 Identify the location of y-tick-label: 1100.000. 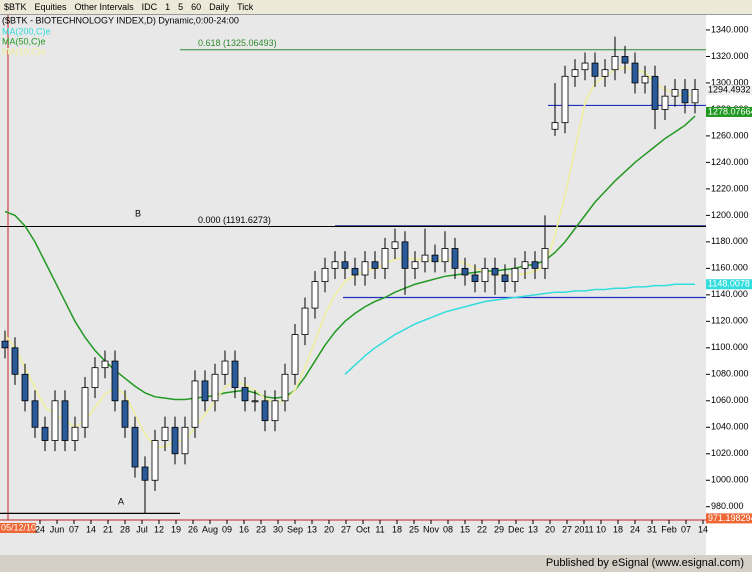
(729, 347).